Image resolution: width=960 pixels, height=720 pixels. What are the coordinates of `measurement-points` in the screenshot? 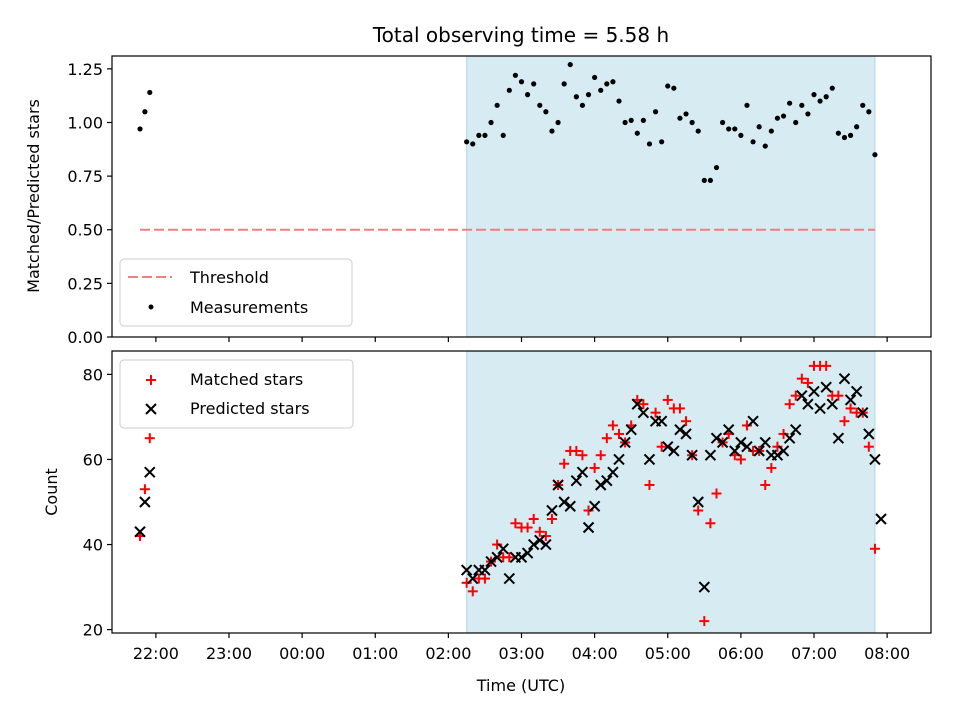 It's located at (507, 122).